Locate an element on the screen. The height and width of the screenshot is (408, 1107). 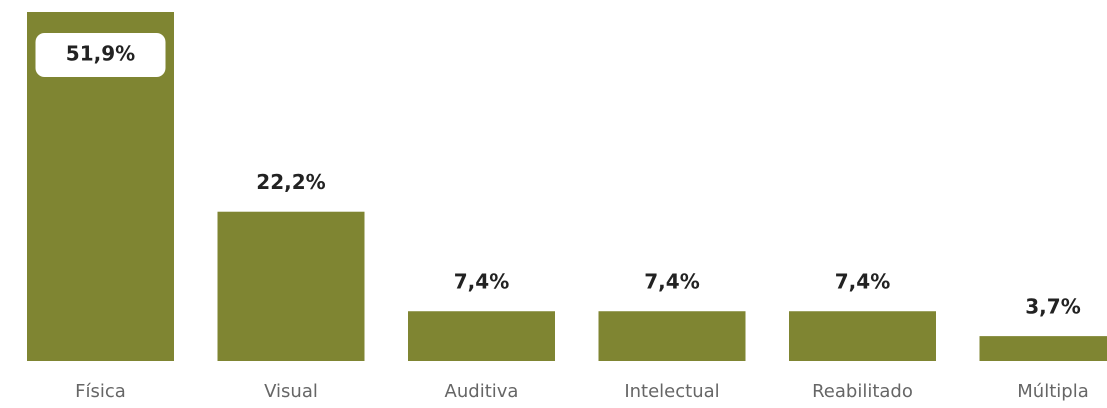
category-label: Visual is located at coordinates (291, 391).